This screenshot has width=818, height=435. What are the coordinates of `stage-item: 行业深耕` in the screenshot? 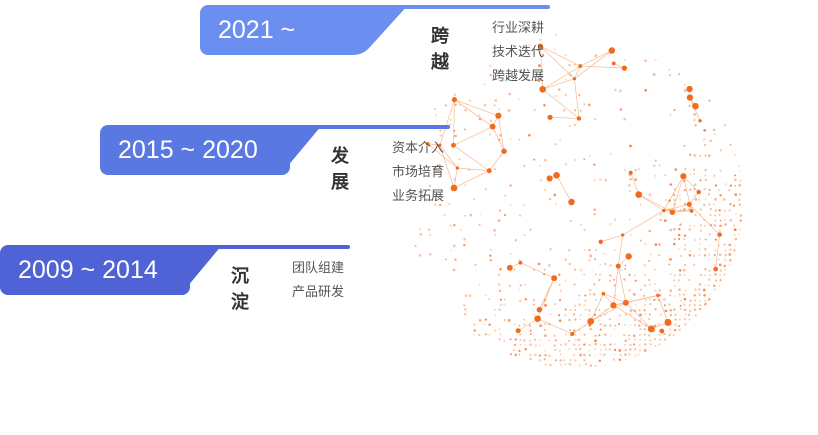 It's located at (518, 28).